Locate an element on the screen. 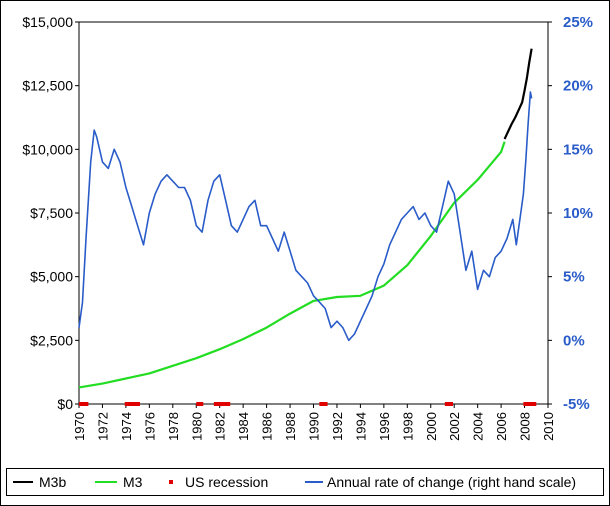 The width and height of the screenshot is (610, 506). legend-swatch-m3b is located at coordinates (23, 482).